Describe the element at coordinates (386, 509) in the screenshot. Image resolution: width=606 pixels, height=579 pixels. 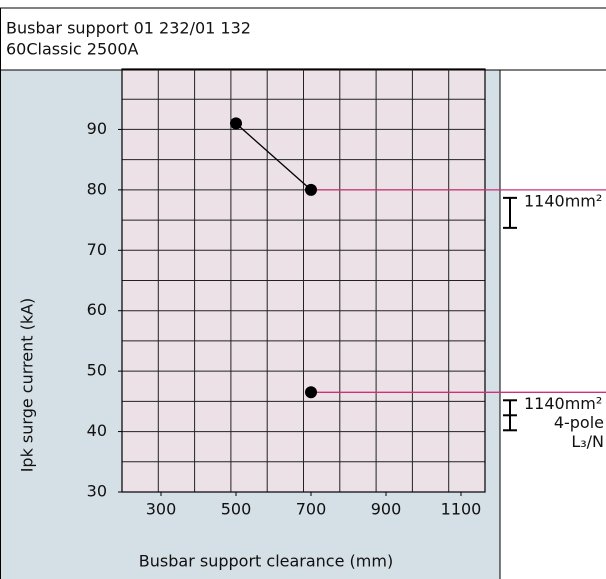
I see `x-tick-label: 900` at that location.